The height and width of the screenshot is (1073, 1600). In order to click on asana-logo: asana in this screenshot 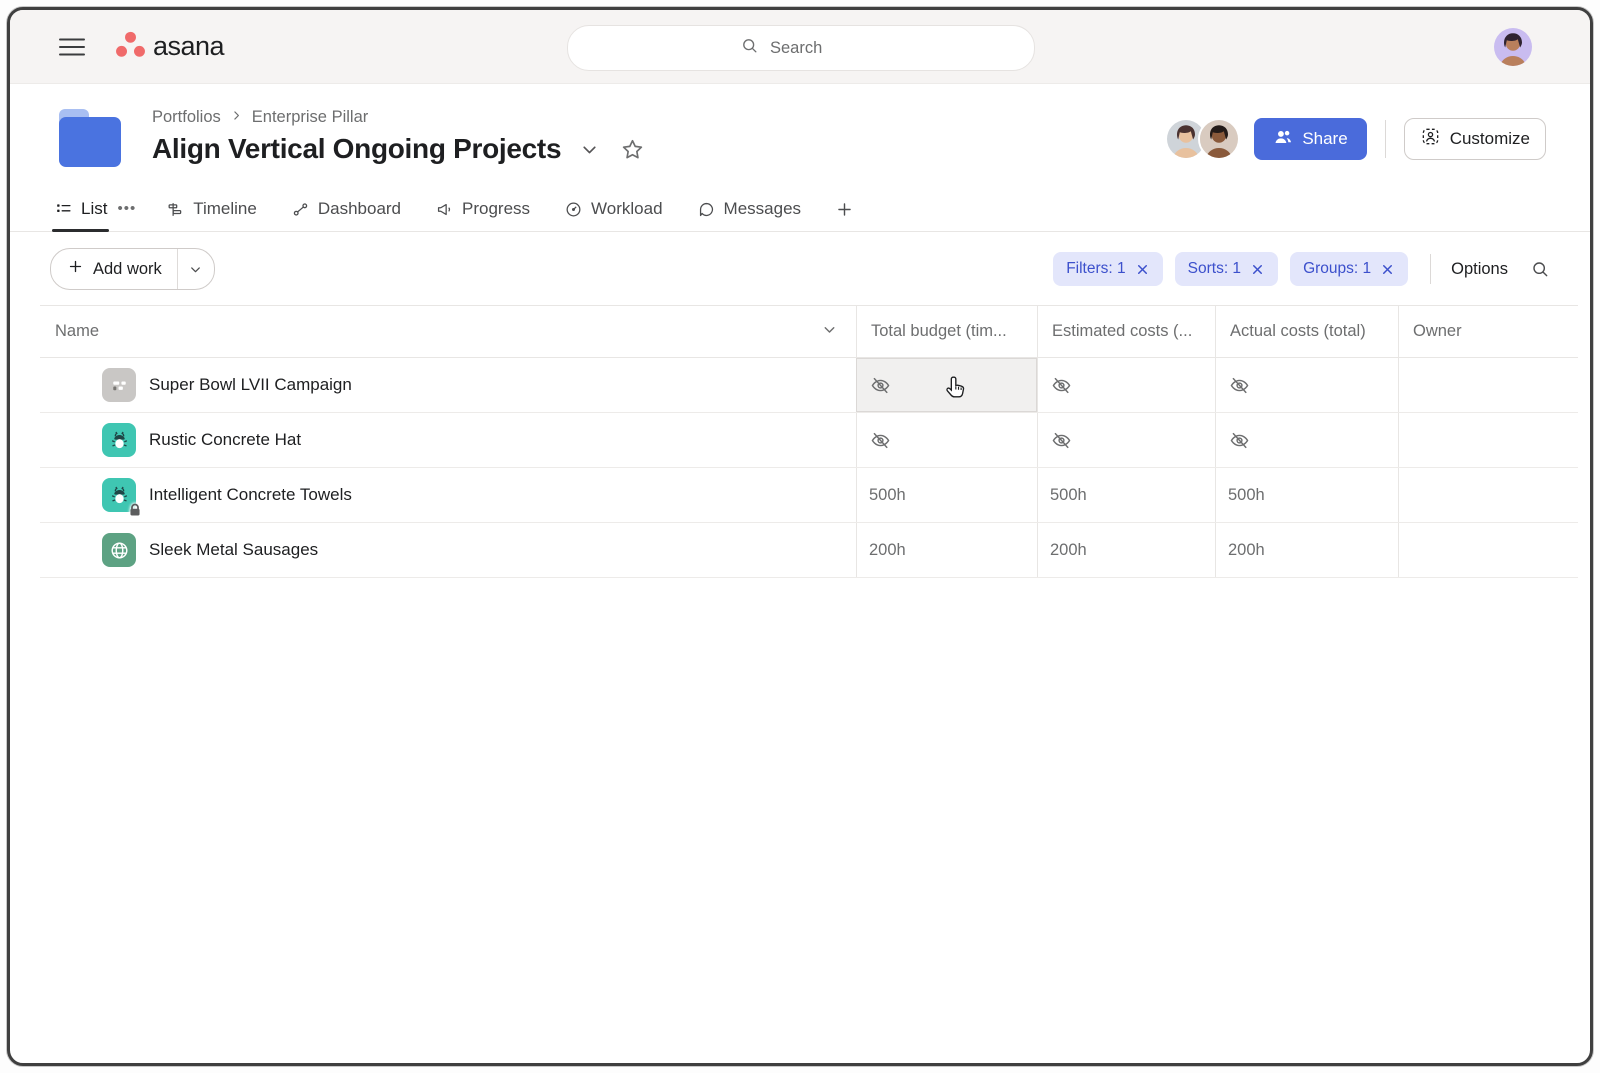, I will do `click(169, 47)`.